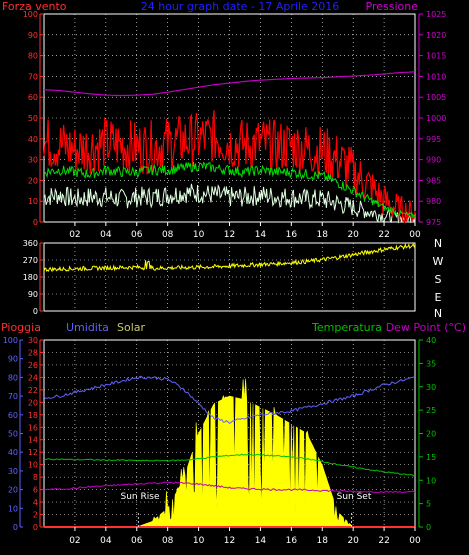 The width and height of the screenshot is (469, 555). I want to click on pressure-tick-label: 985, so click(433, 180).